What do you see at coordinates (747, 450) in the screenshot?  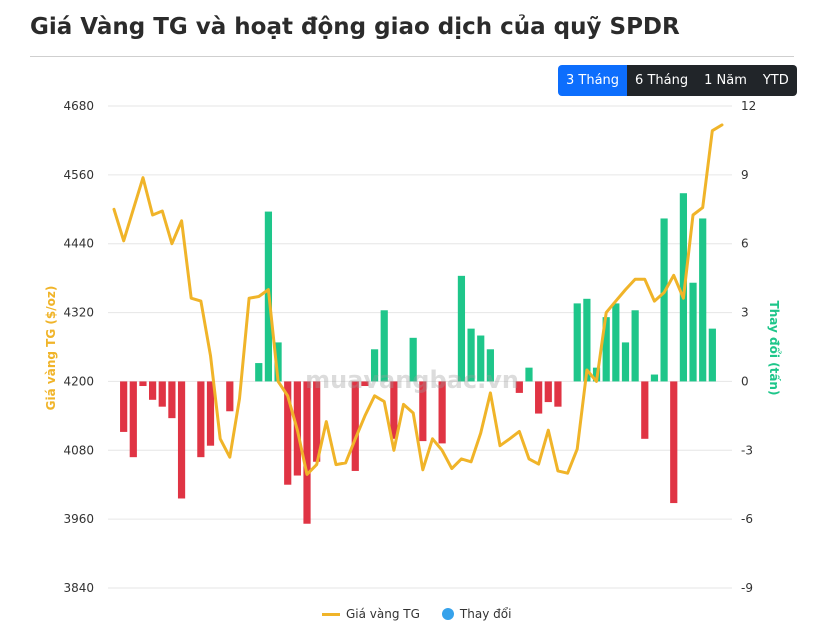 I see `right-tick-label: -3` at bounding box center [747, 450].